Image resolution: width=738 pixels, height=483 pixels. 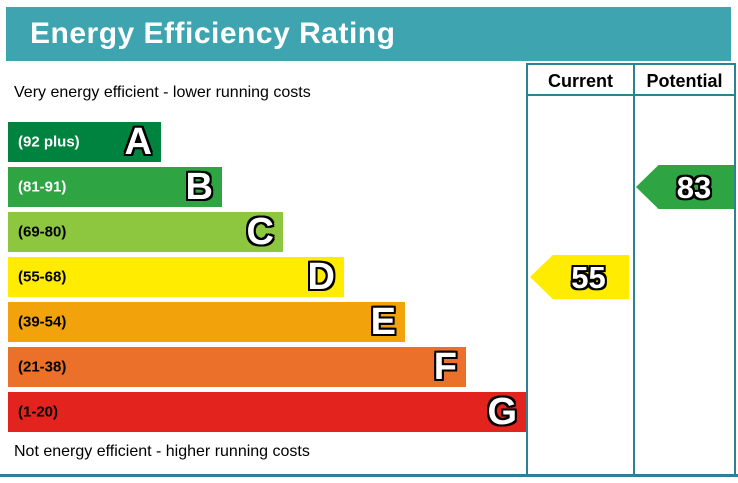 What do you see at coordinates (213, 33) in the screenshot?
I see `chart-title: Energy Efficiency Rating` at bounding box center [213, 33].